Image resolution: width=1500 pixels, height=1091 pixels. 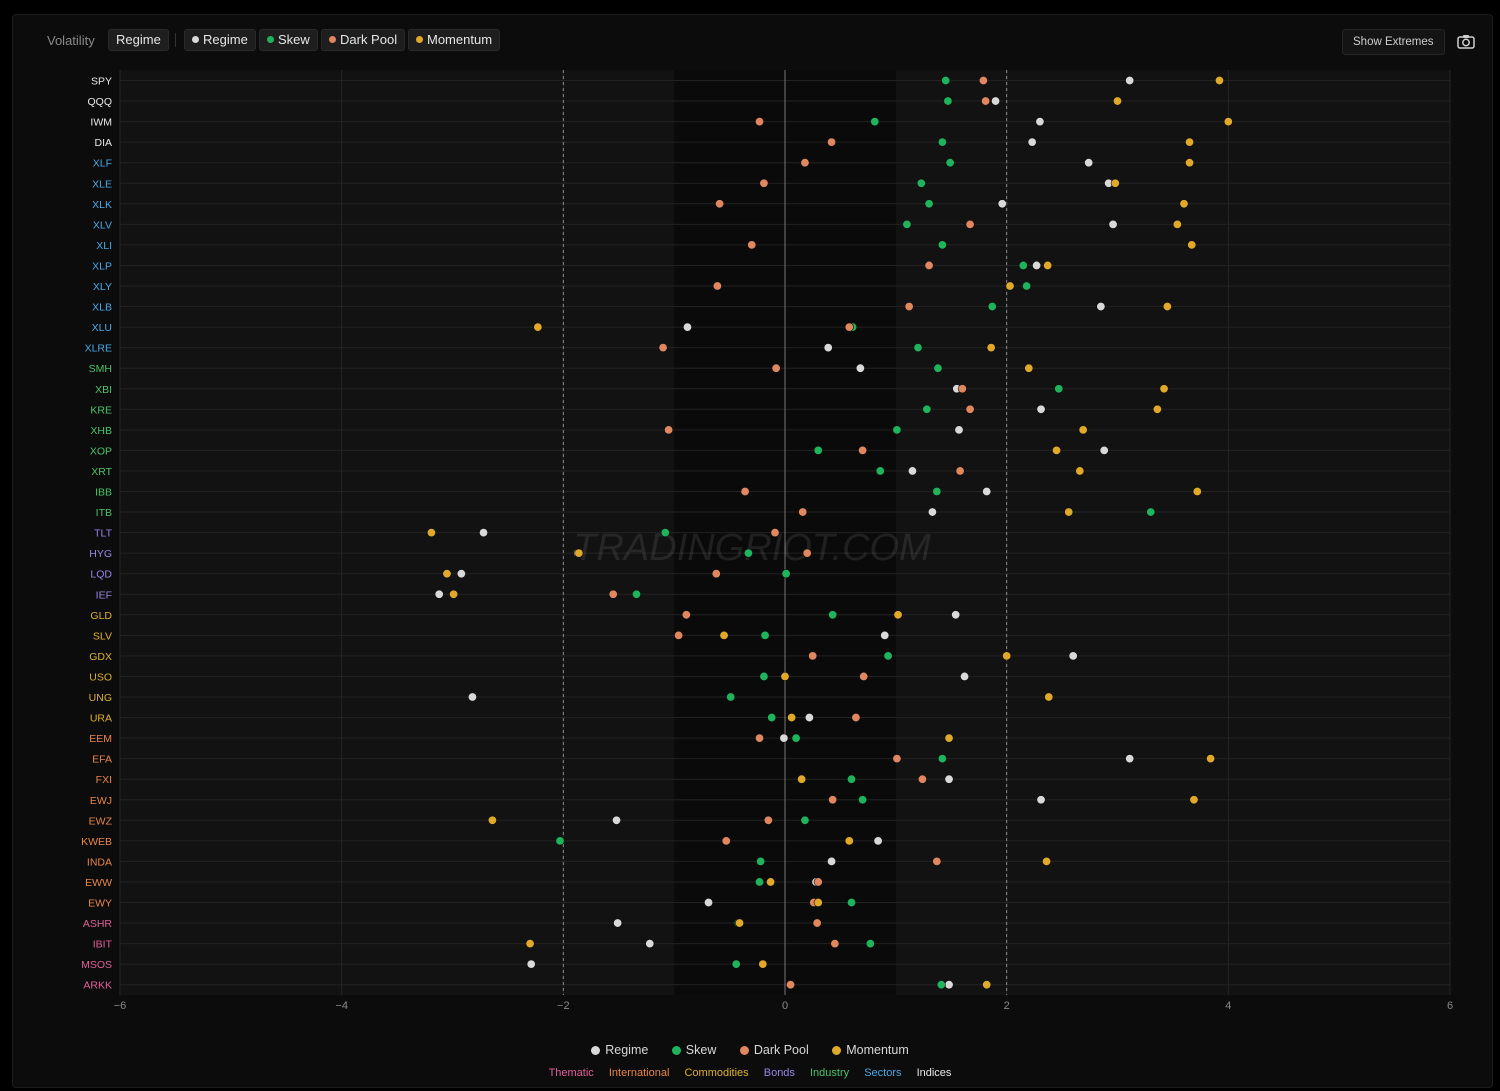 I want to click on series-chip-dark-pool: Dark Pool, so click(x=363, y=40).